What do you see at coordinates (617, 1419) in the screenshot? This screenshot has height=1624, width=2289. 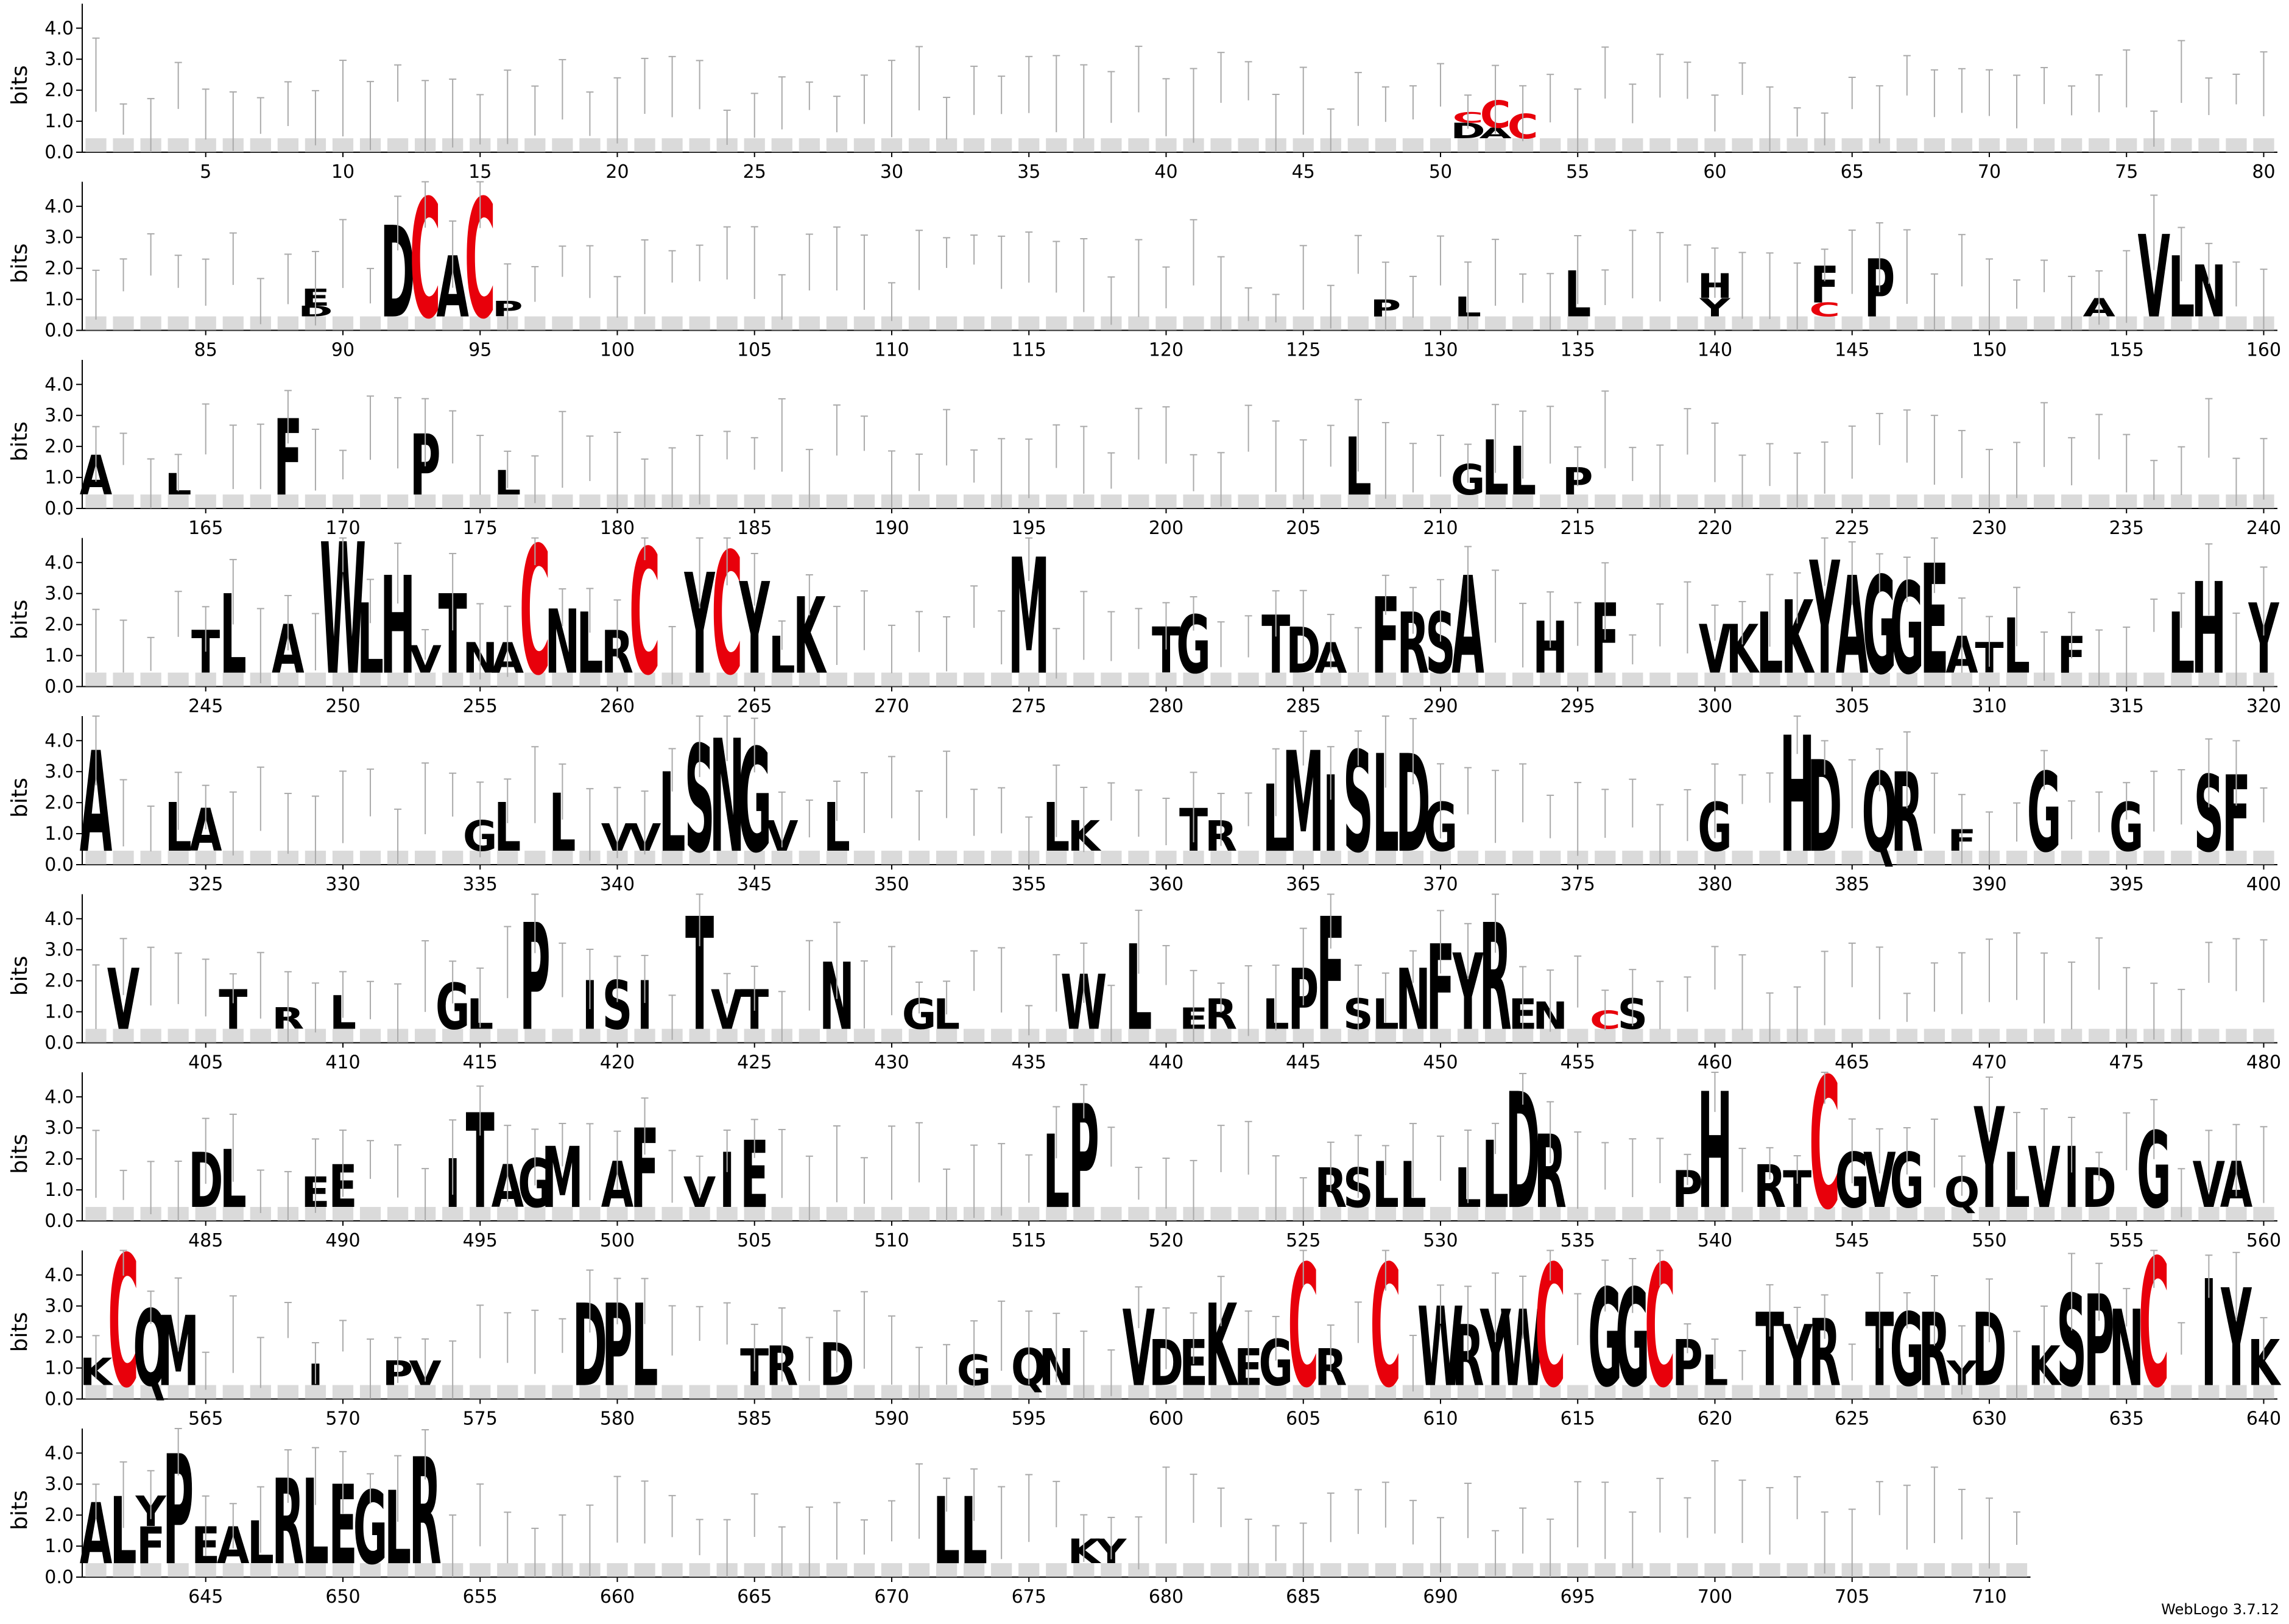 I see `x-tick-label: 580` at bounding box center [617, 1419].